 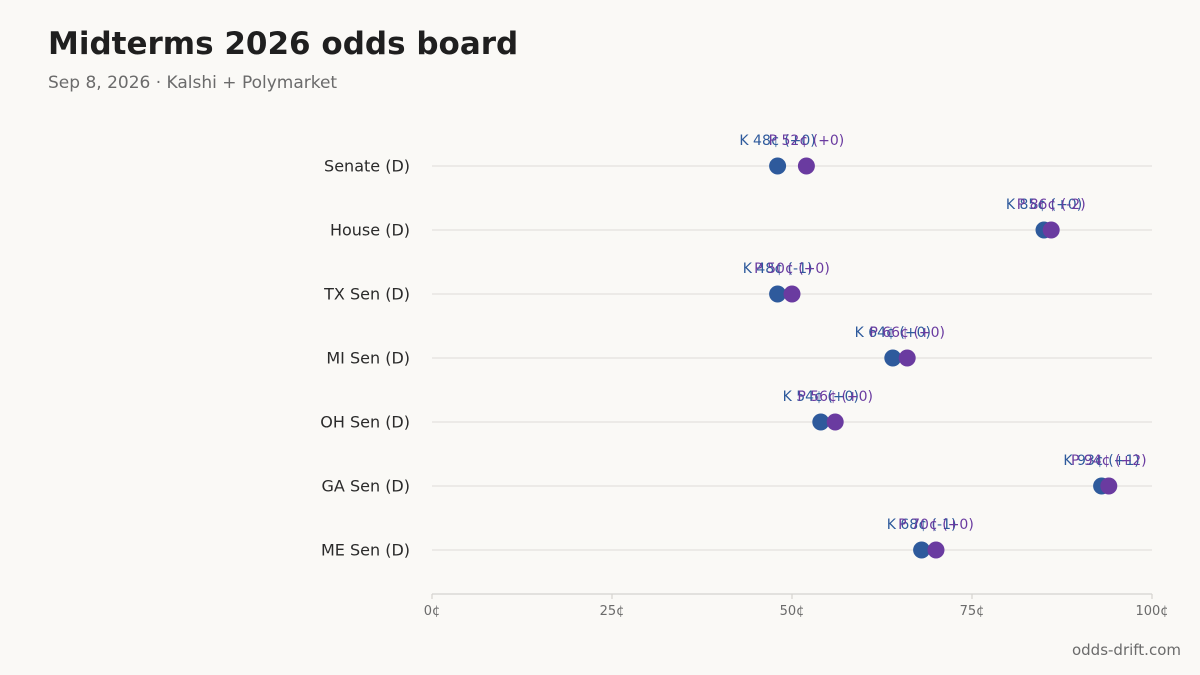 I want to click on polymarket-data-label: P 94¢ (+2), so click(x=1109, y=461).